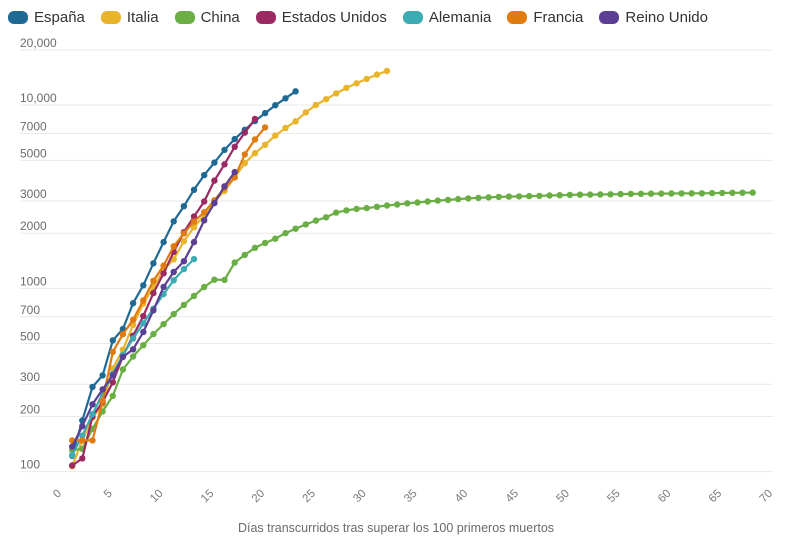  I want to click on legend-item: Estados Unidos, so click(321, 17).